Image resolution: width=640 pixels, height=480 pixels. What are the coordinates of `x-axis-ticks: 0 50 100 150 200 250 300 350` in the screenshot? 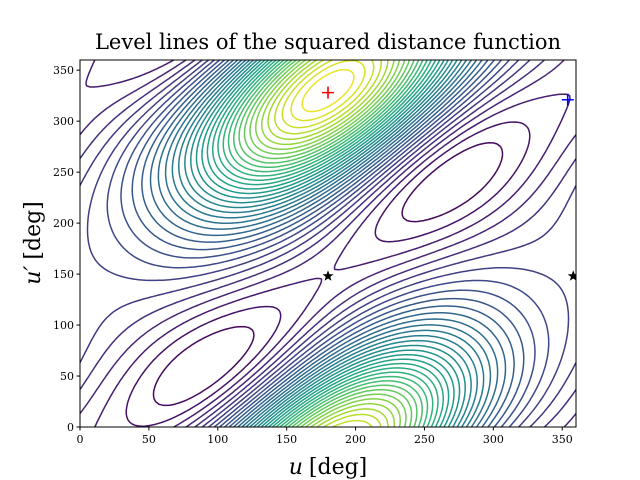 It's located at (325, 436).